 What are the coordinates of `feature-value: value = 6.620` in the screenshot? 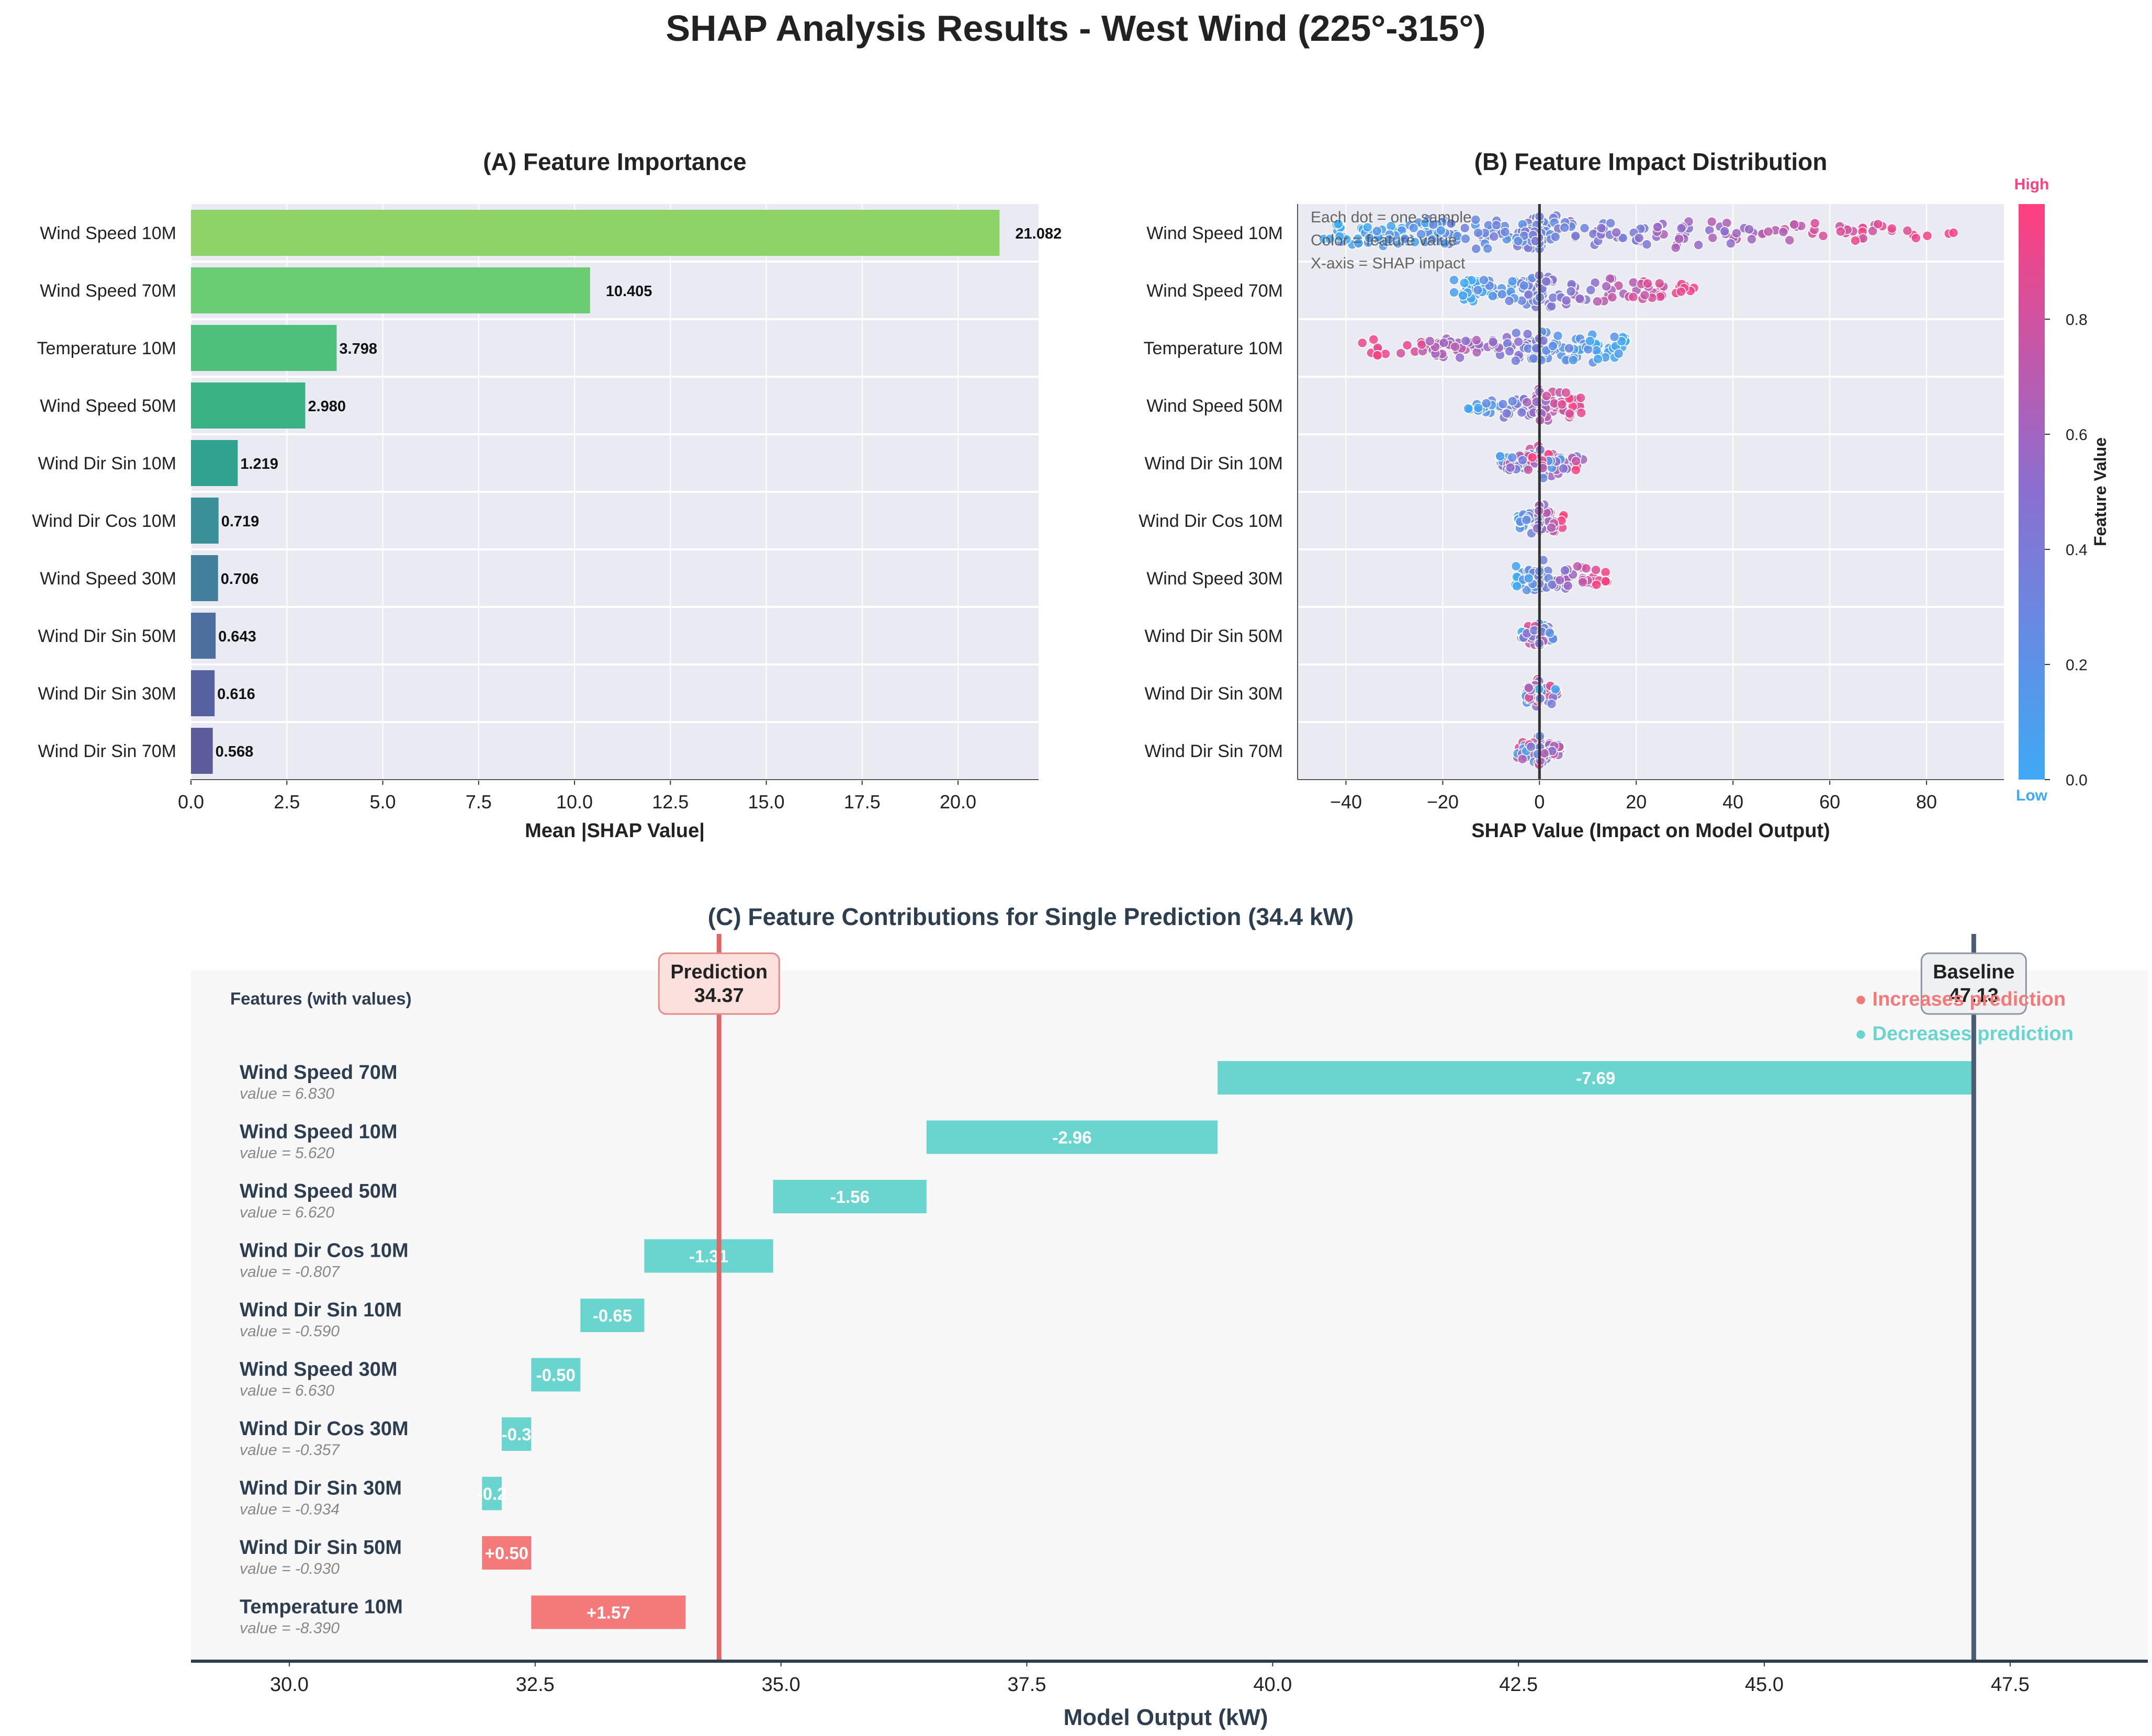 It's located at (287, 1212).